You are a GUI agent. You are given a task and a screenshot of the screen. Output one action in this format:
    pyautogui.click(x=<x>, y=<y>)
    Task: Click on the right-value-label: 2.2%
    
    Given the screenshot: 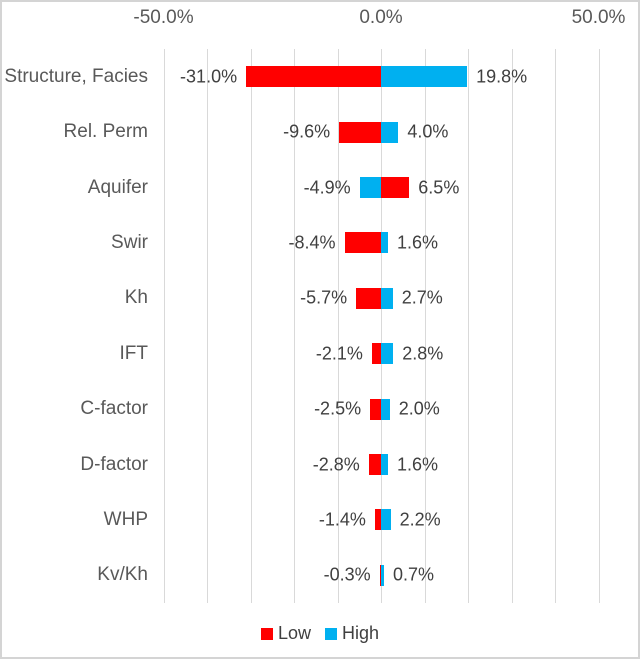 What is the action you would take?
    pyautogui.click(x=420, y=519)
    